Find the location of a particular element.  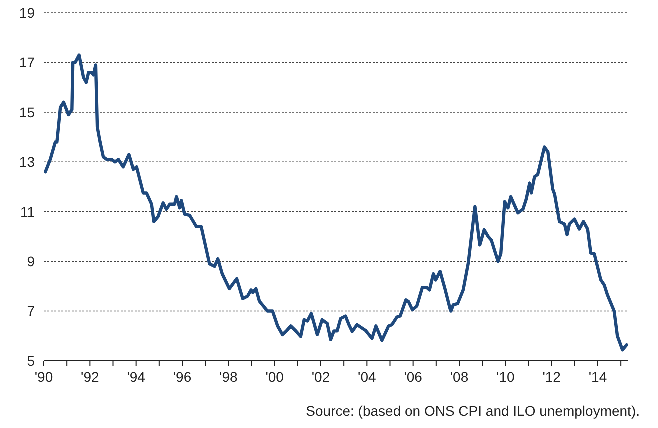

y-tick-label: 17 is located at coordinates (27, 62).